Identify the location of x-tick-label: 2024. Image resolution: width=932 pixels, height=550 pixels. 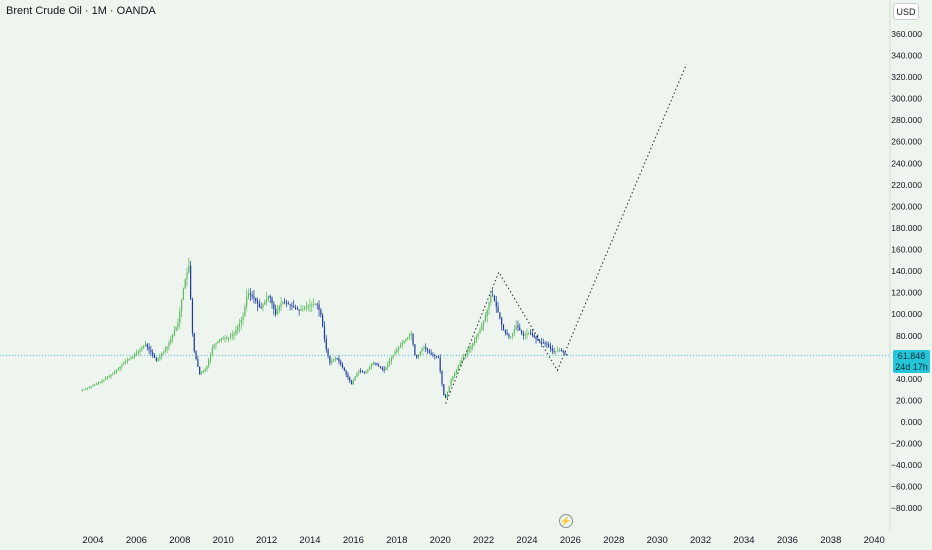
(526, 540).